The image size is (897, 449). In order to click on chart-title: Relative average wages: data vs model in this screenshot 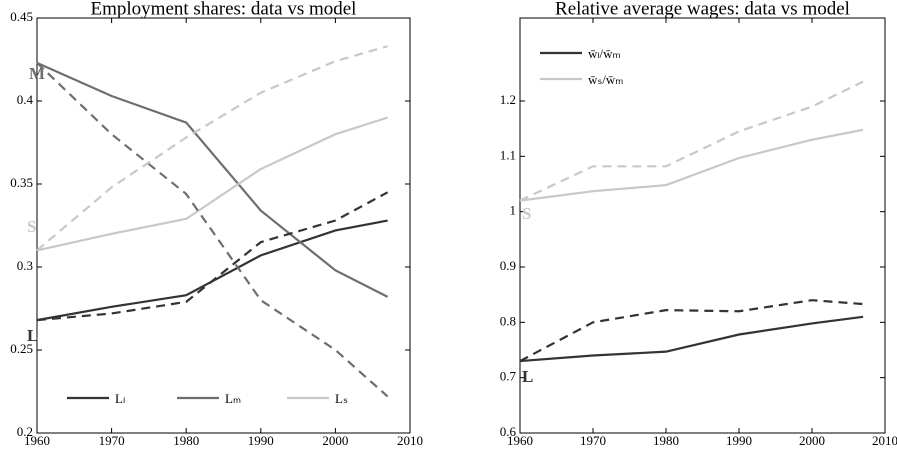, I will do `click(702, 9)`.